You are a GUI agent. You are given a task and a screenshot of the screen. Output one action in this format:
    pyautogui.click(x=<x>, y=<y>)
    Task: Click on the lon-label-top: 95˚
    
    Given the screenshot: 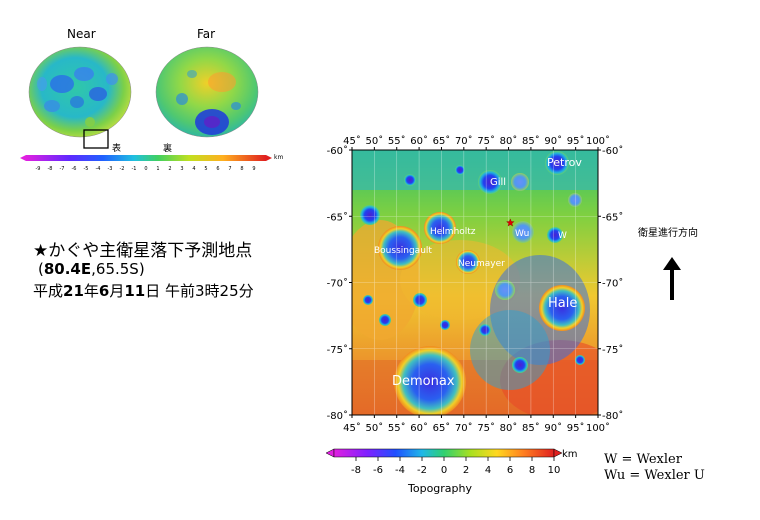 What is the action you would take?
    pyautogui.click(x=576, y=141)
    